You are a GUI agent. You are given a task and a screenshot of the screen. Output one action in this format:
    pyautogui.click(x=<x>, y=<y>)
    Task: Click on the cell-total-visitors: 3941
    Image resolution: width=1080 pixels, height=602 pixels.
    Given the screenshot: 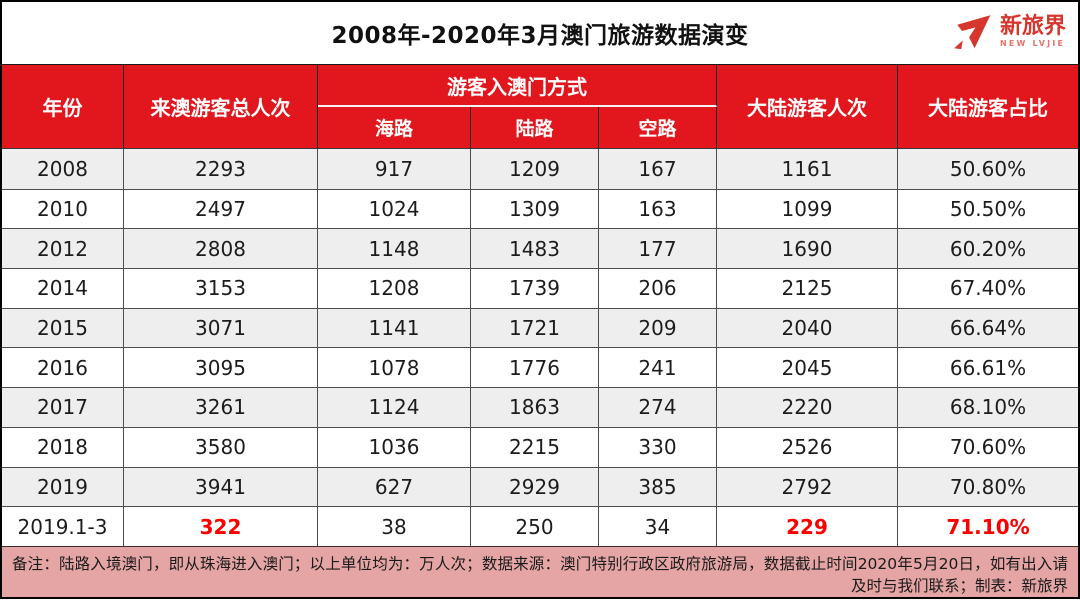 What is the action you would take?
    pyautogui.click(x=221, y=487)
    